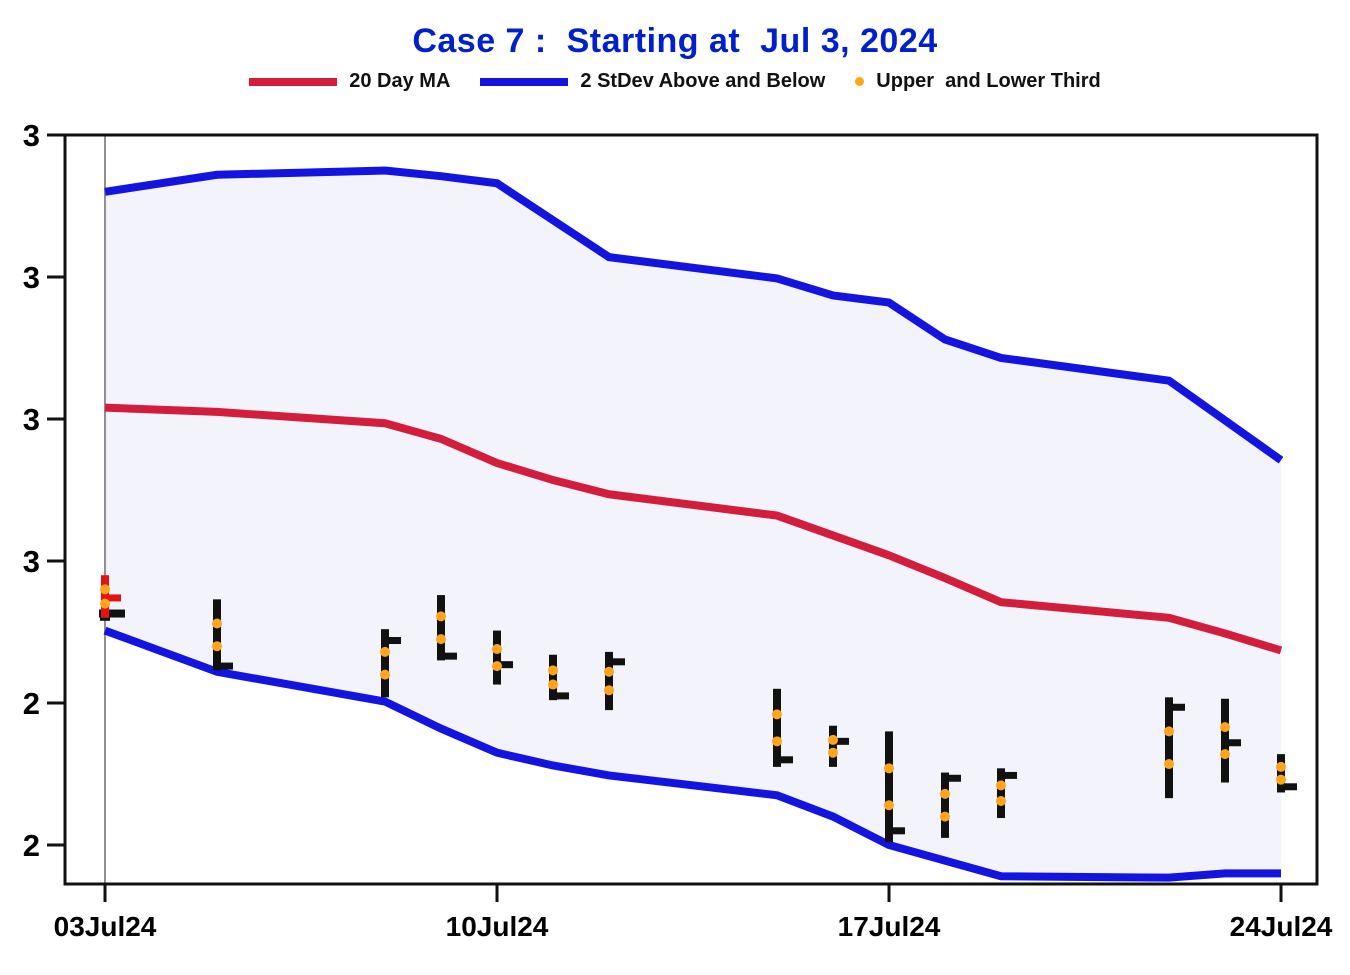 The image size is (1350, 975). Describe the element at coordinates (497, 926) in the screenshot. I see `x-axis-label-1: 10Jul24` at that location.